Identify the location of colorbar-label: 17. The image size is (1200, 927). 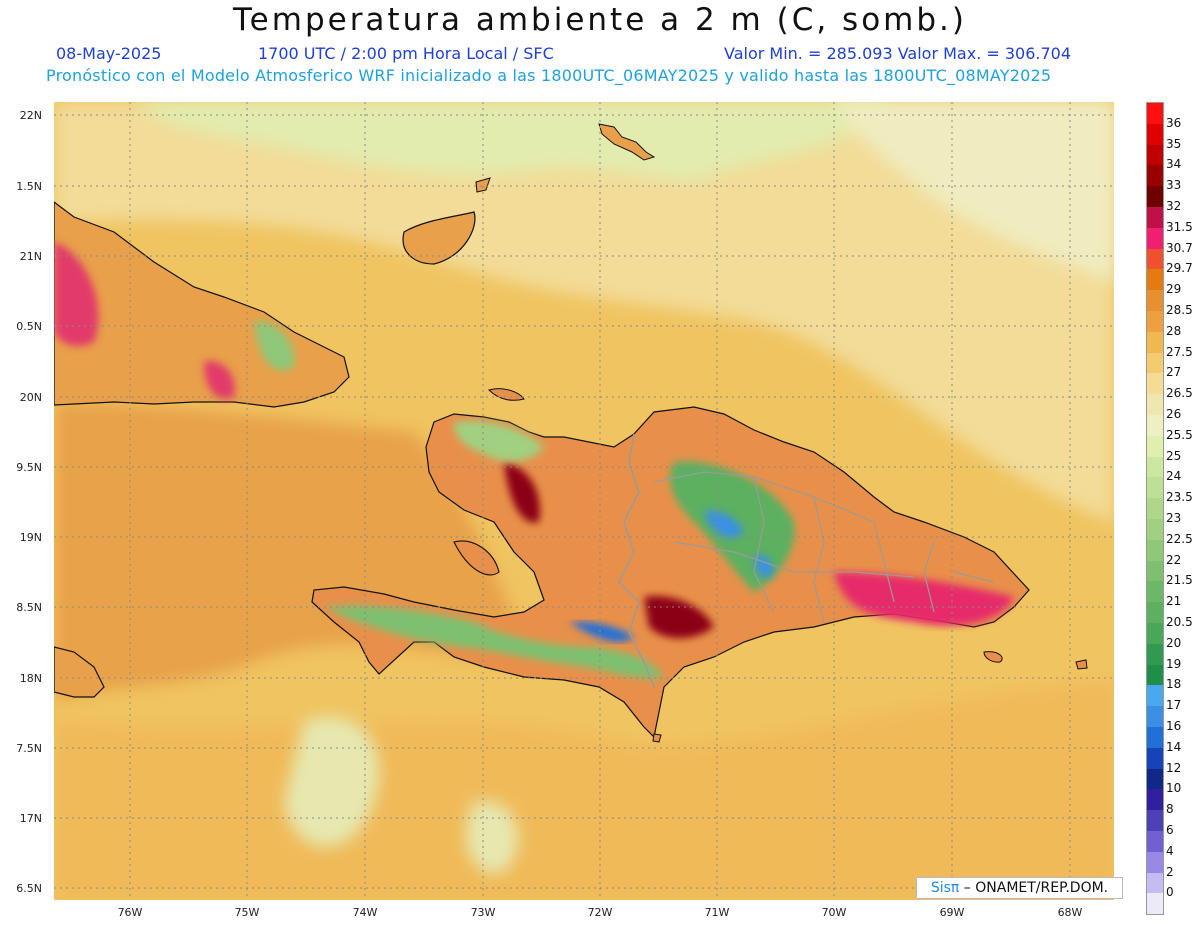
(1174, 705).